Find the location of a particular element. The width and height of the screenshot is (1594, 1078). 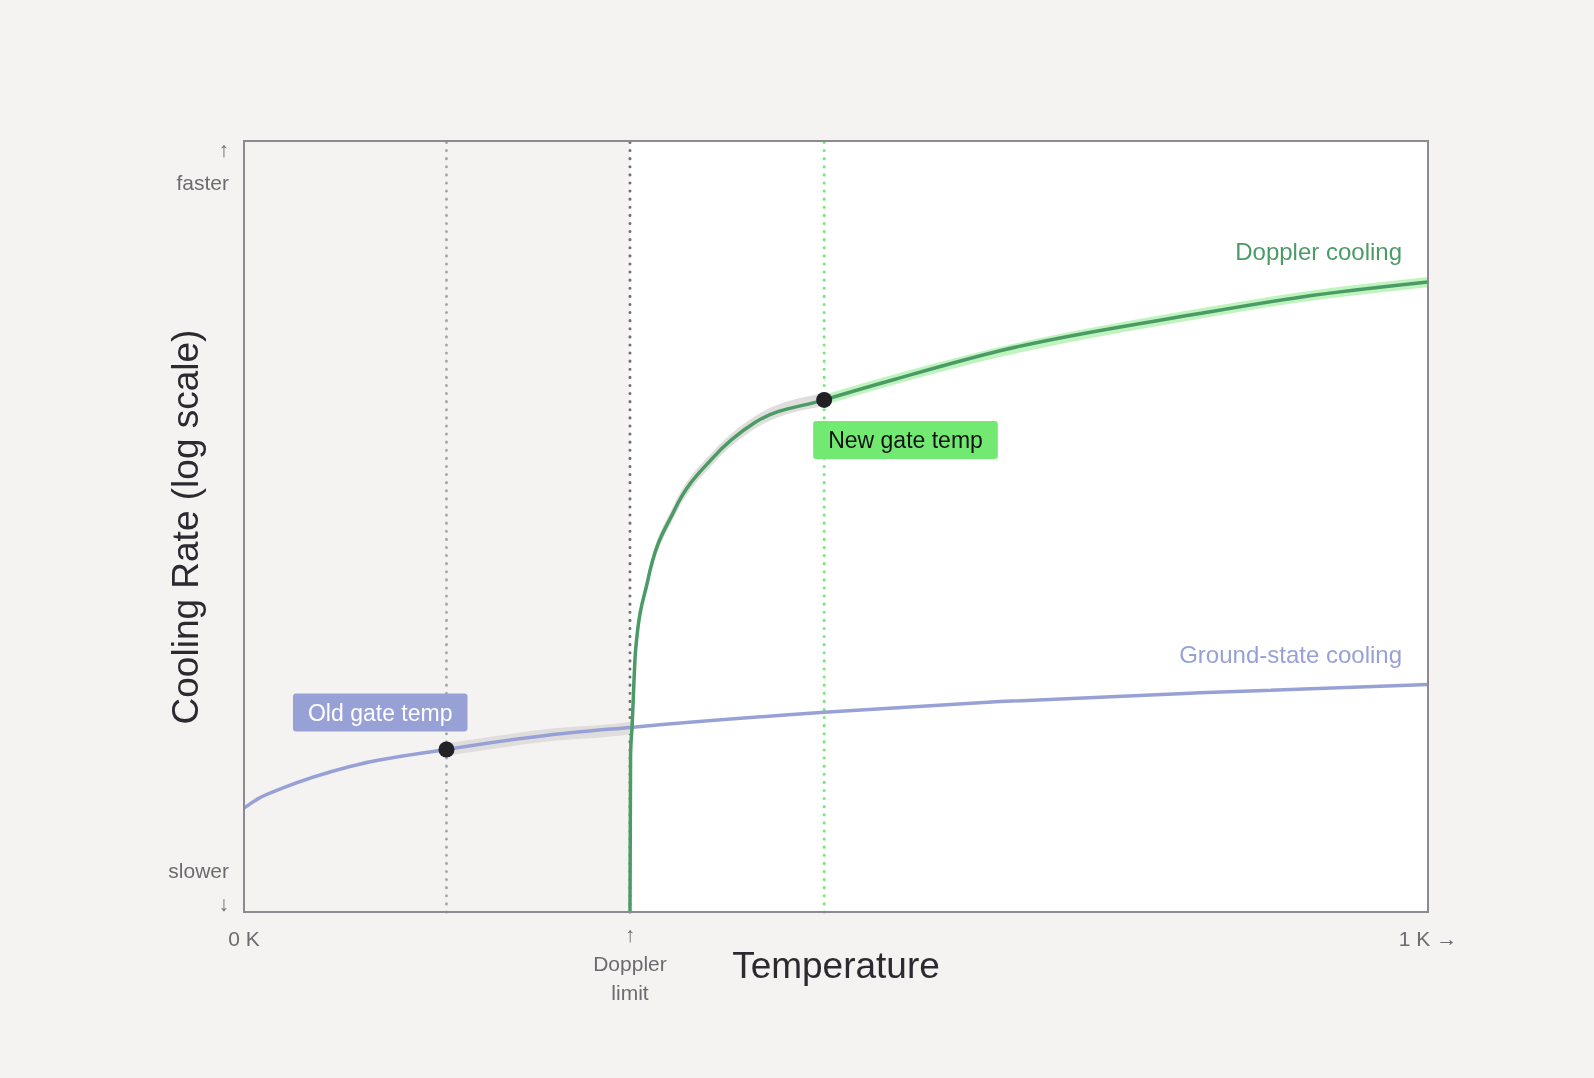

text: slower ↓ is located at coordinates (198, 887).